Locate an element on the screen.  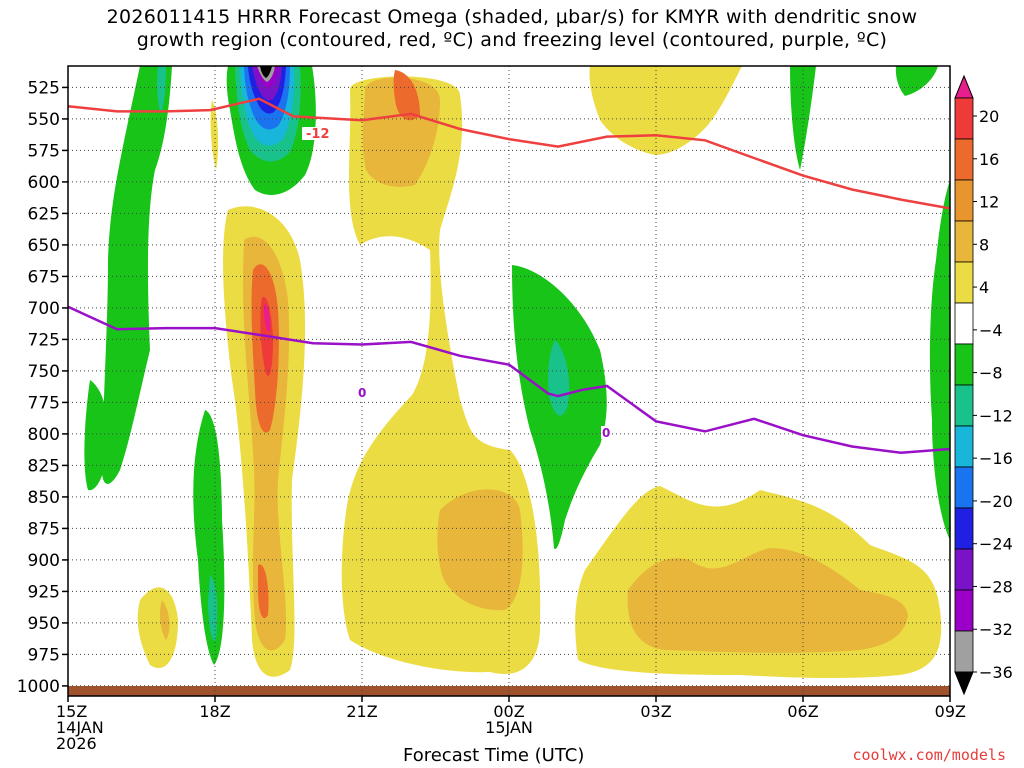
colorbar-top-arrow is located at coordinates (964, 86).